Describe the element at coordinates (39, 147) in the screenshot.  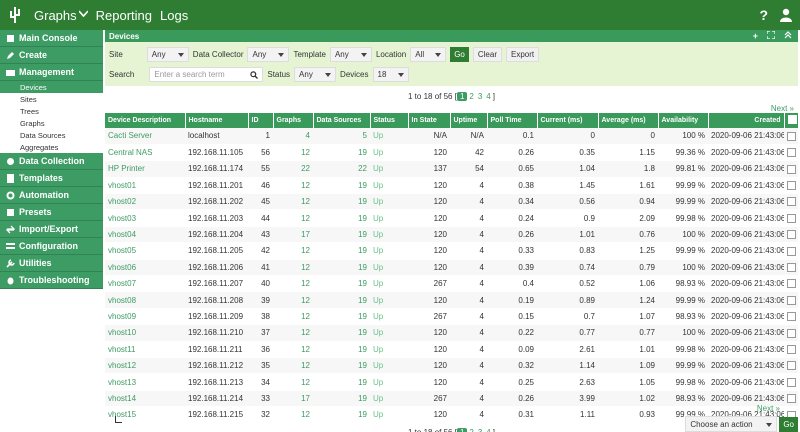
I see `sidebar-sub-aggregates: Aggregates` at that location.